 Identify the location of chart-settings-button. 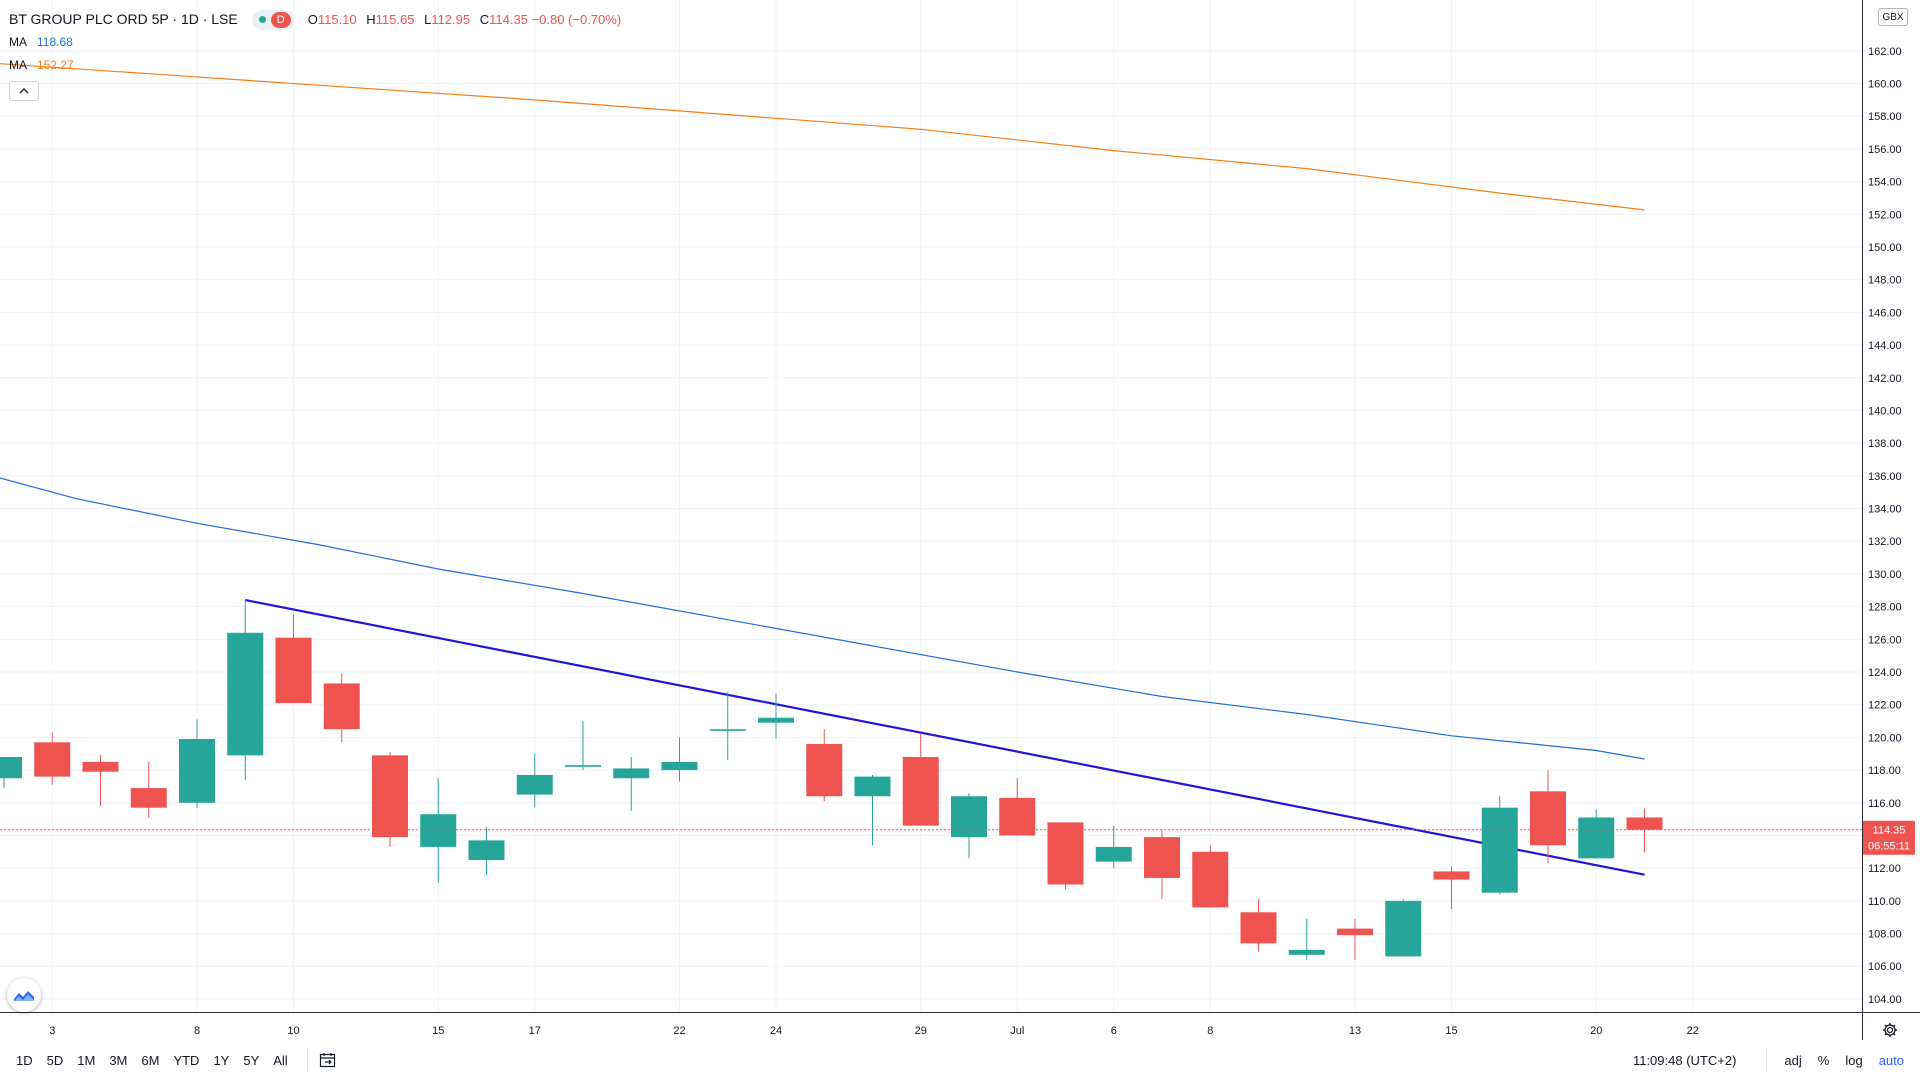
(1890, 1030).